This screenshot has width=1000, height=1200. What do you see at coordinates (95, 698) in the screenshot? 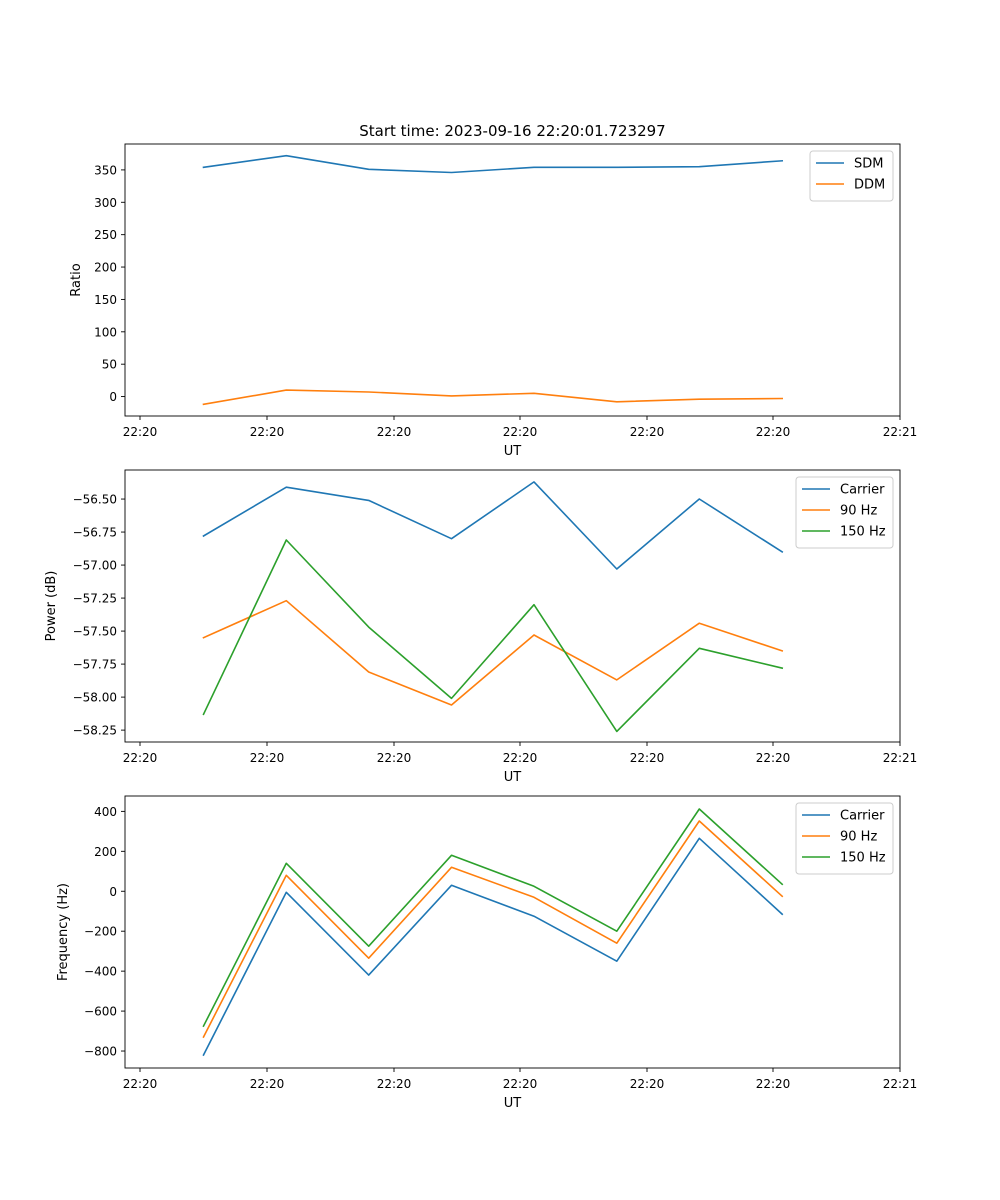
I see `y-tick-label: −58.00` at bounding box center [95, 698].